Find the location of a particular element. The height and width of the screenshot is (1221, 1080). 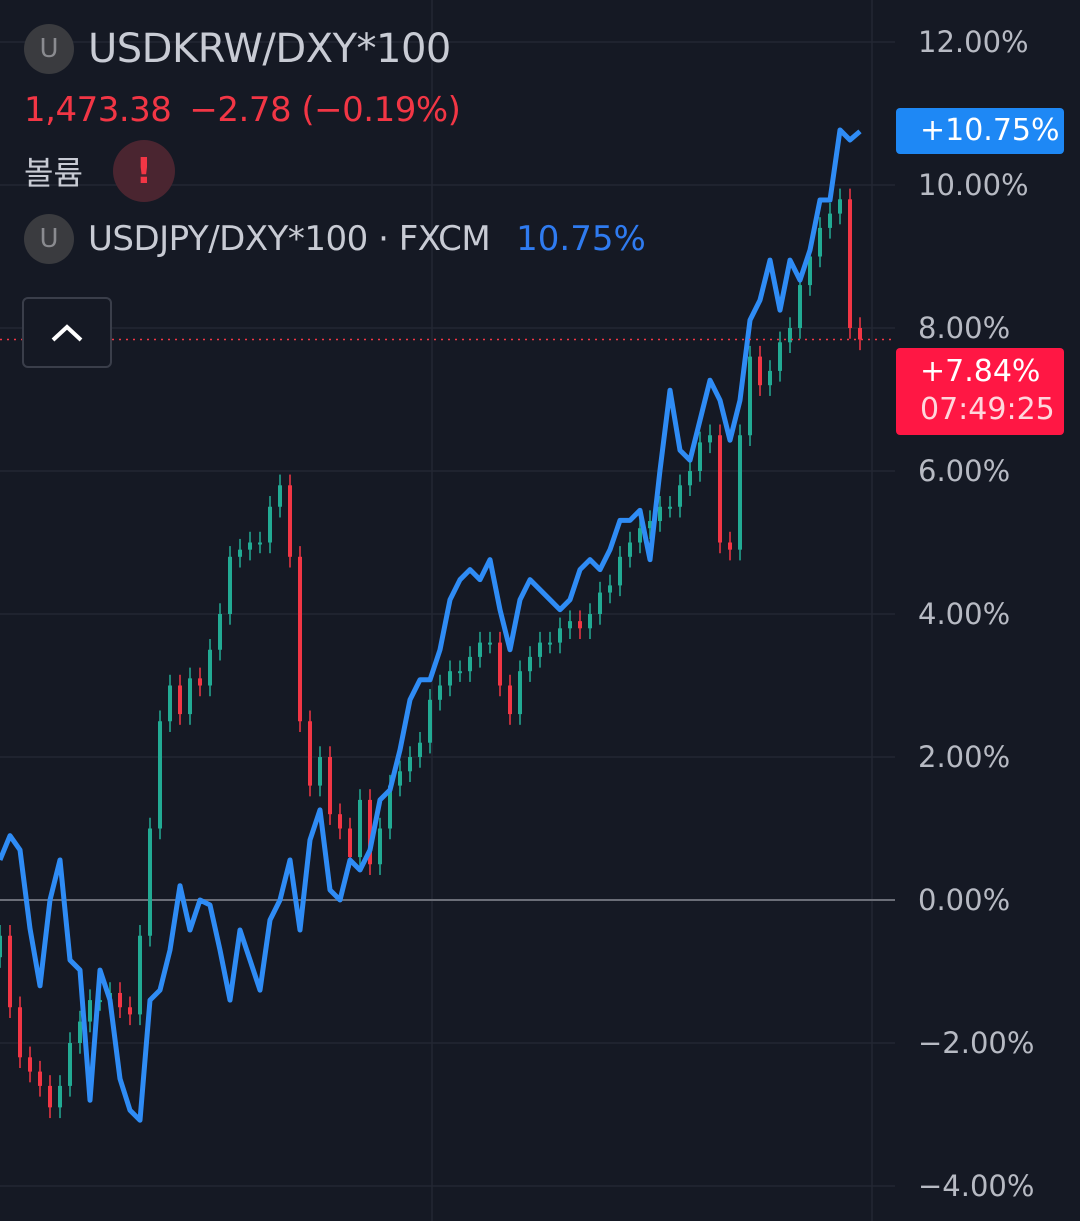

warning-icon: ! is located at coordinates (143, 171).